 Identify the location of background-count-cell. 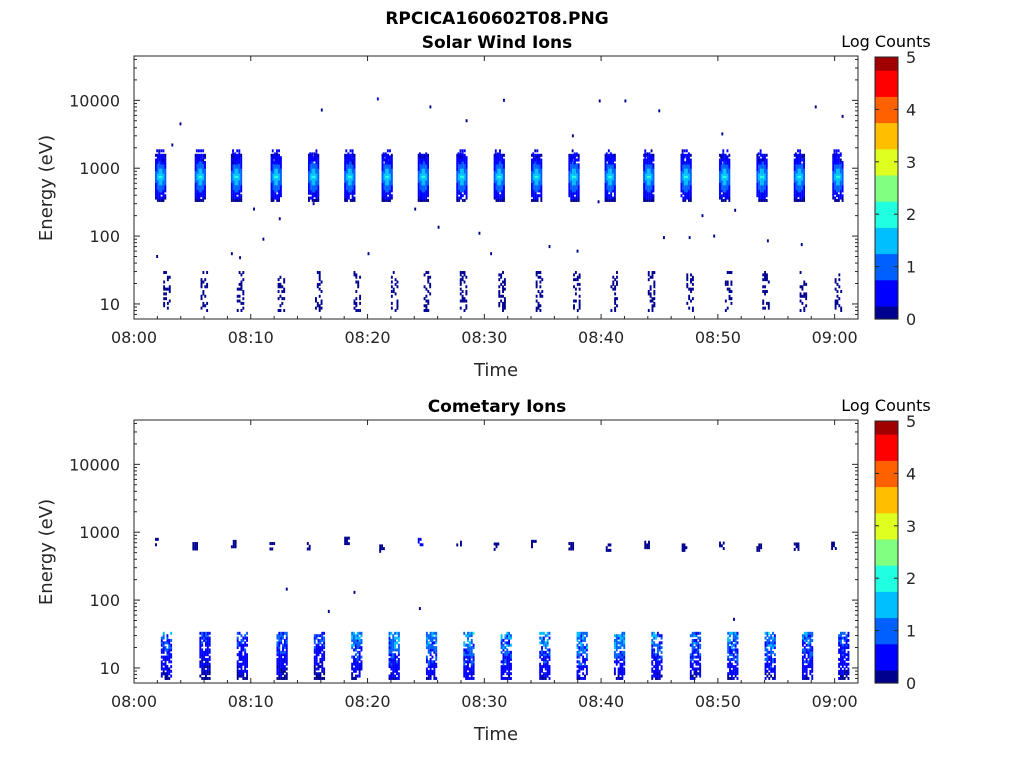
(504, 100).